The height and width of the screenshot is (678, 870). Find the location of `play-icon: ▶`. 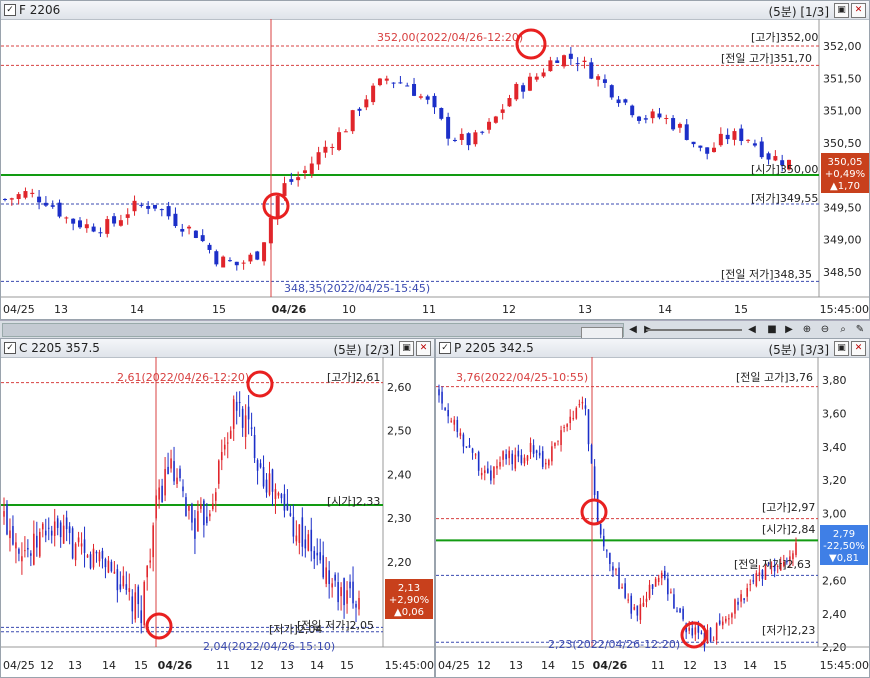

play-icon: ▶ is located at coordinates (789, 329).